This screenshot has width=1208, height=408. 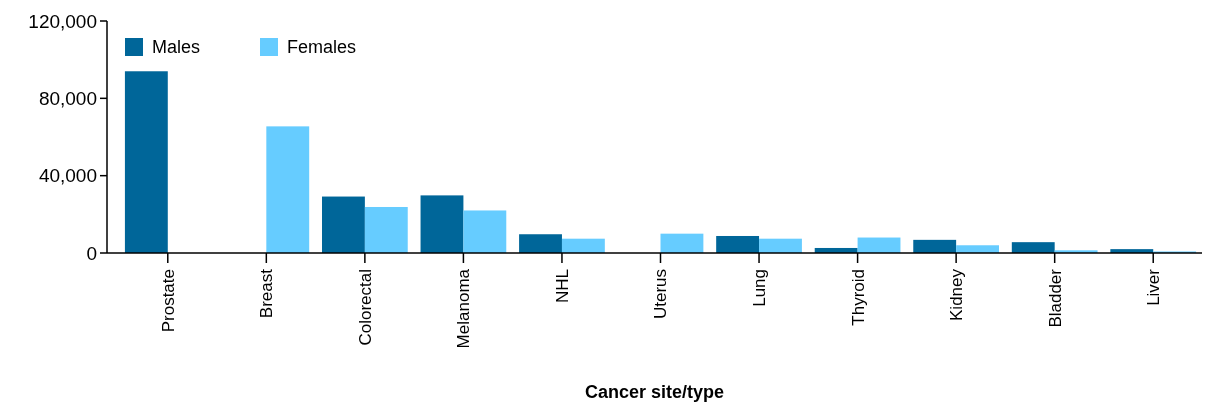 What do you see at coordinates (759, 288) in the screenshot?
I see `x-tick-label: Lung` at bounding box center [759, 288].